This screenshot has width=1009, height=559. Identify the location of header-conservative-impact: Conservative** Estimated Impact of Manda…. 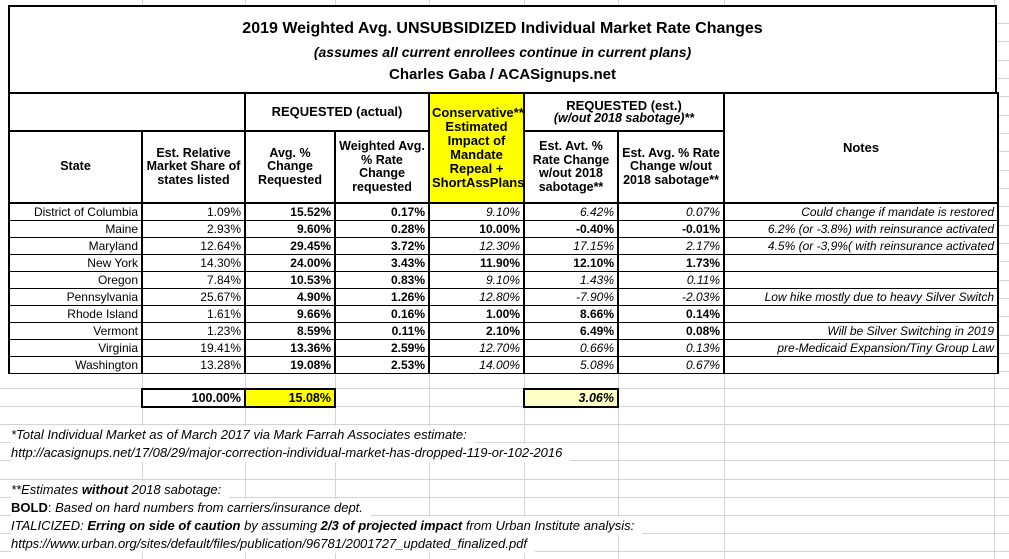
(476, 148).